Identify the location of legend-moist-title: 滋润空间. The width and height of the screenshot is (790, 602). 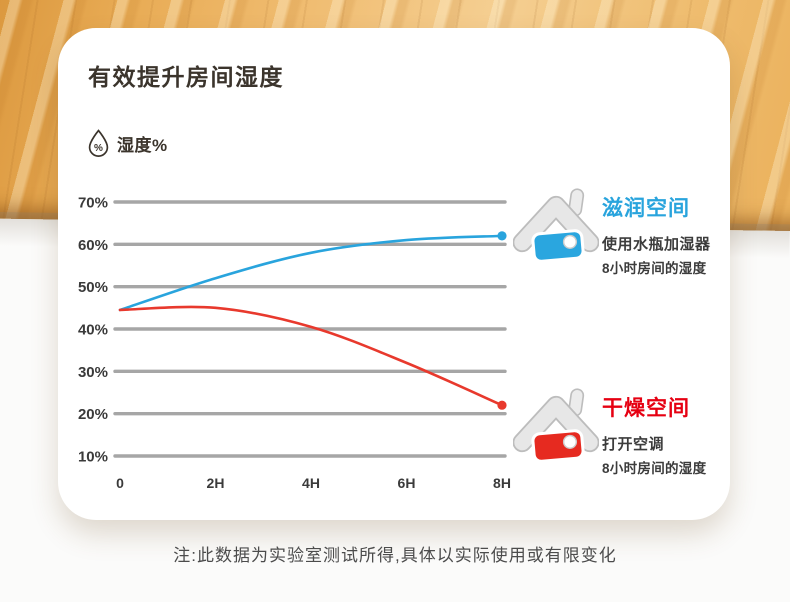
(646, 208).